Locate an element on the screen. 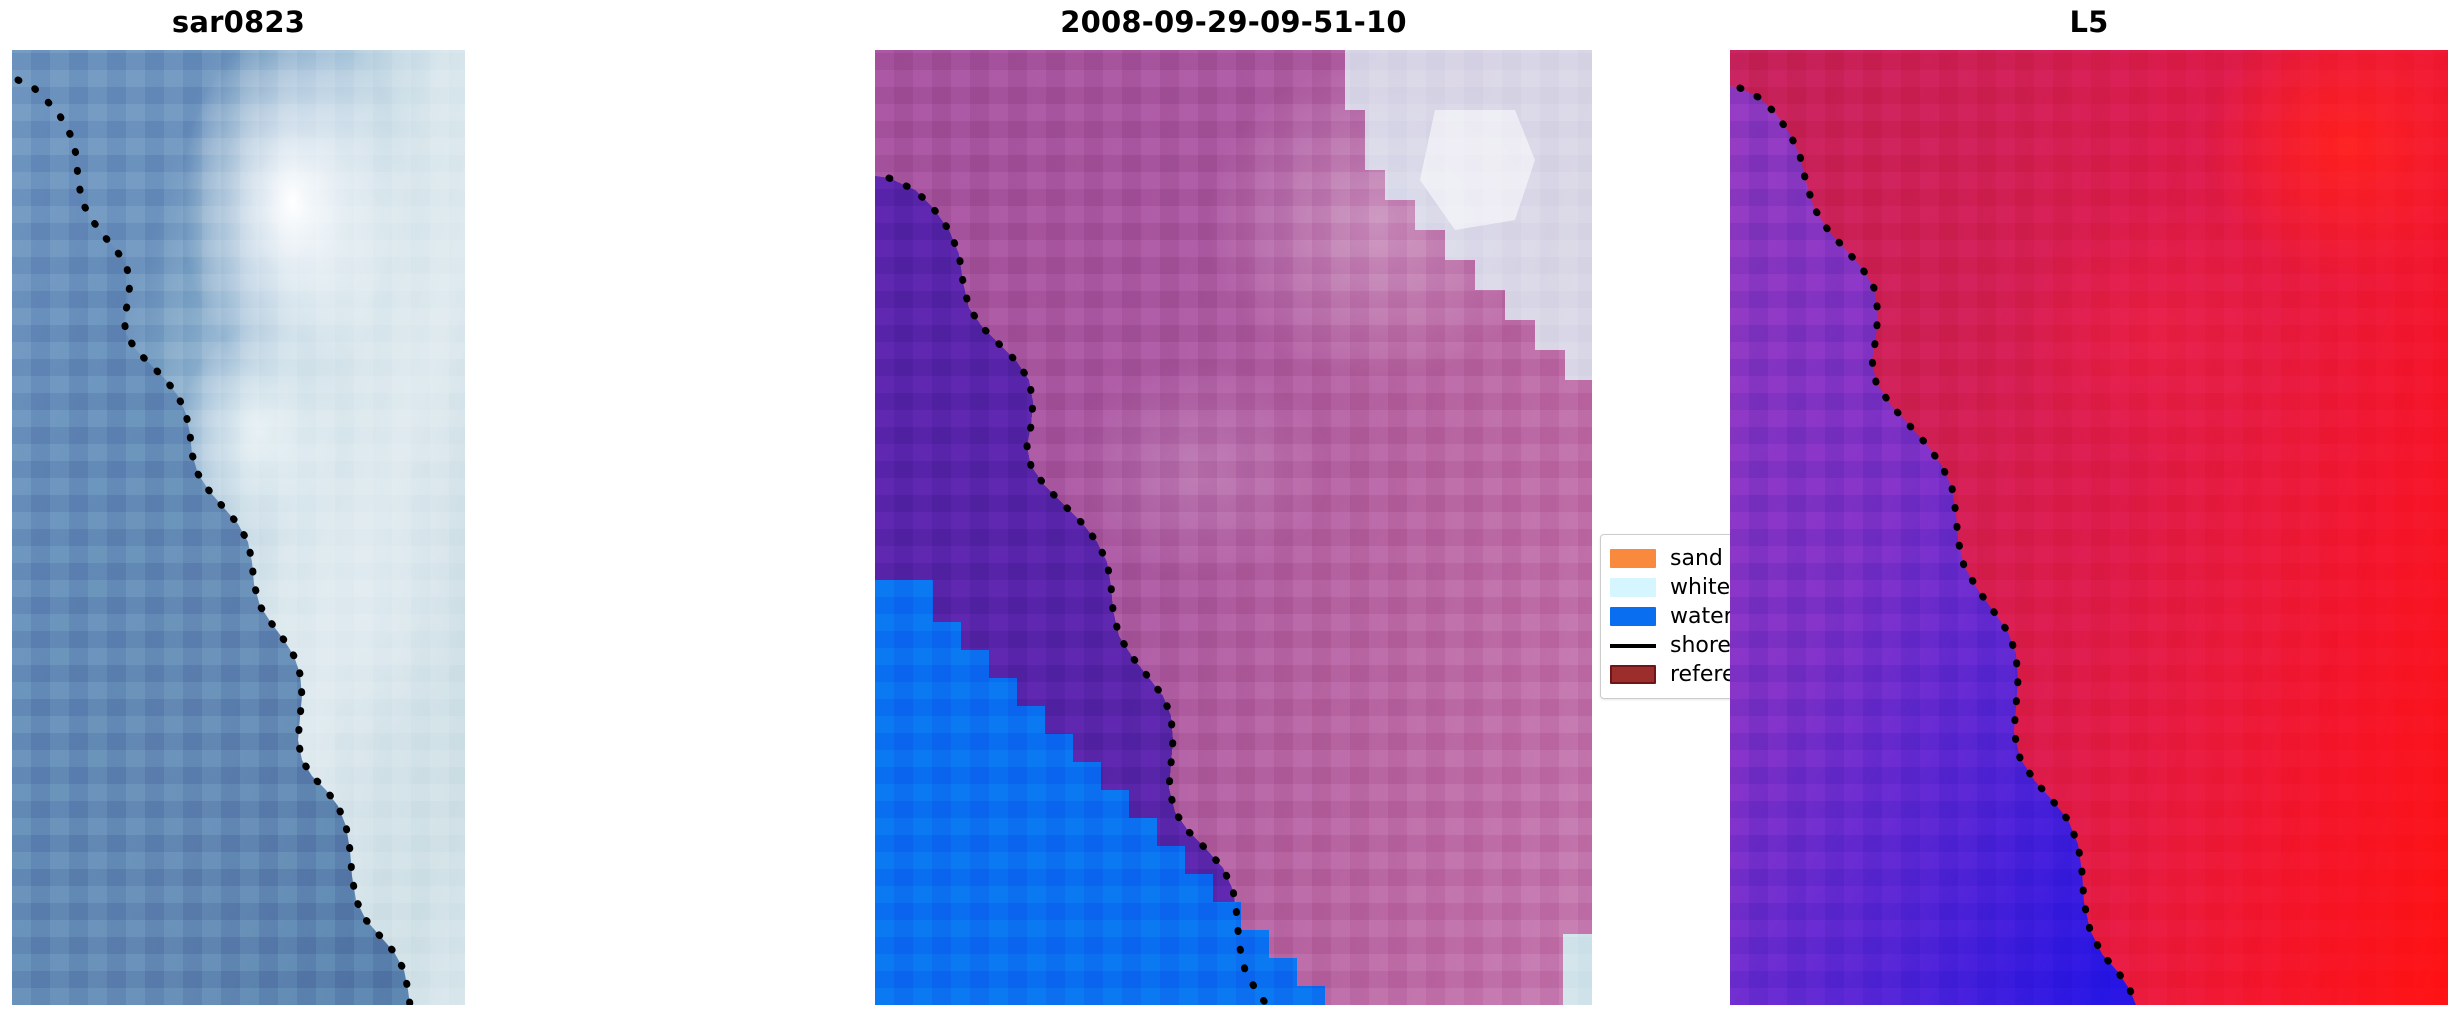  legend-label-sand: sand is located at coordinates (1696, 558).